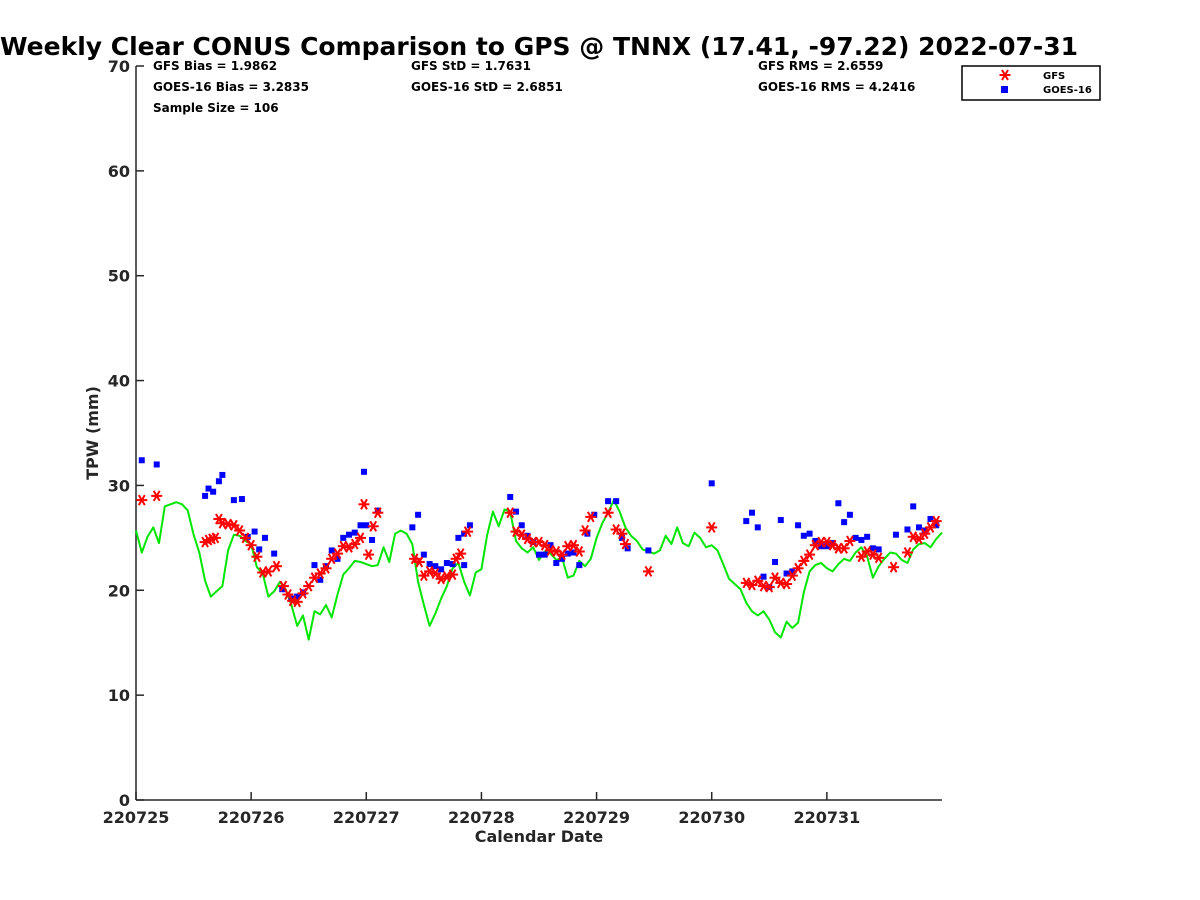 This screenshot has width=1200, height=900. Describe the element at coordinates (366, 817) in the screenshot. I see `x-tick-label: 220727` at that location.